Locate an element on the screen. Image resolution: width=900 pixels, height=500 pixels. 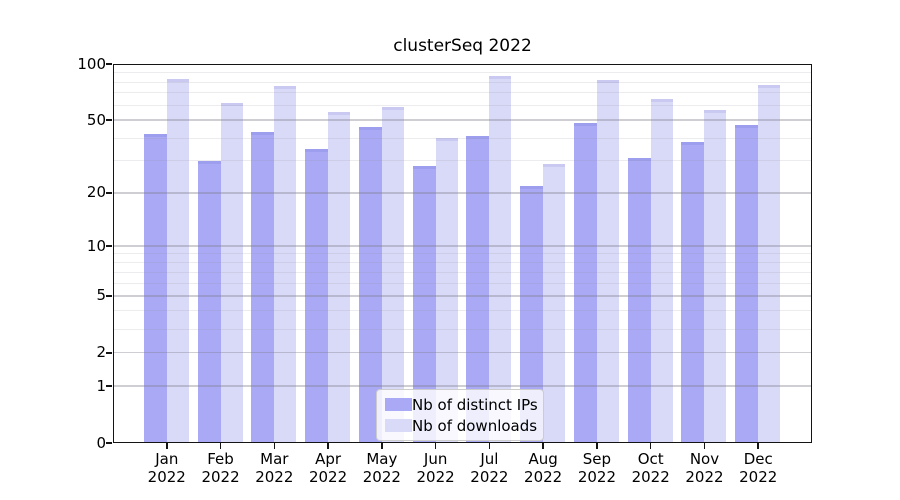
bar-downloads-aug is located at coordinates (554, 303).